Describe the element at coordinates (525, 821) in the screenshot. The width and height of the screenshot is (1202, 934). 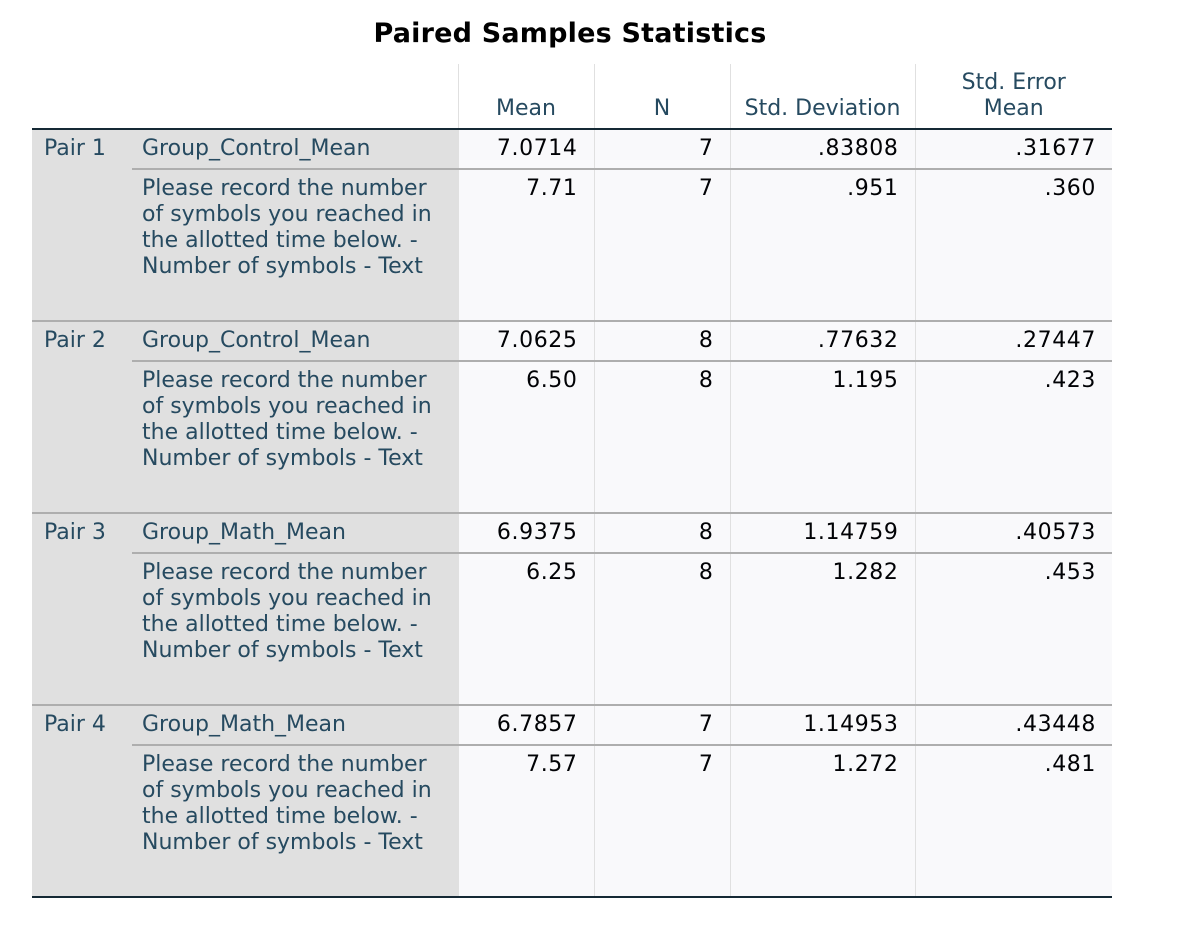
I see `mean-value: 7.57` at that location.